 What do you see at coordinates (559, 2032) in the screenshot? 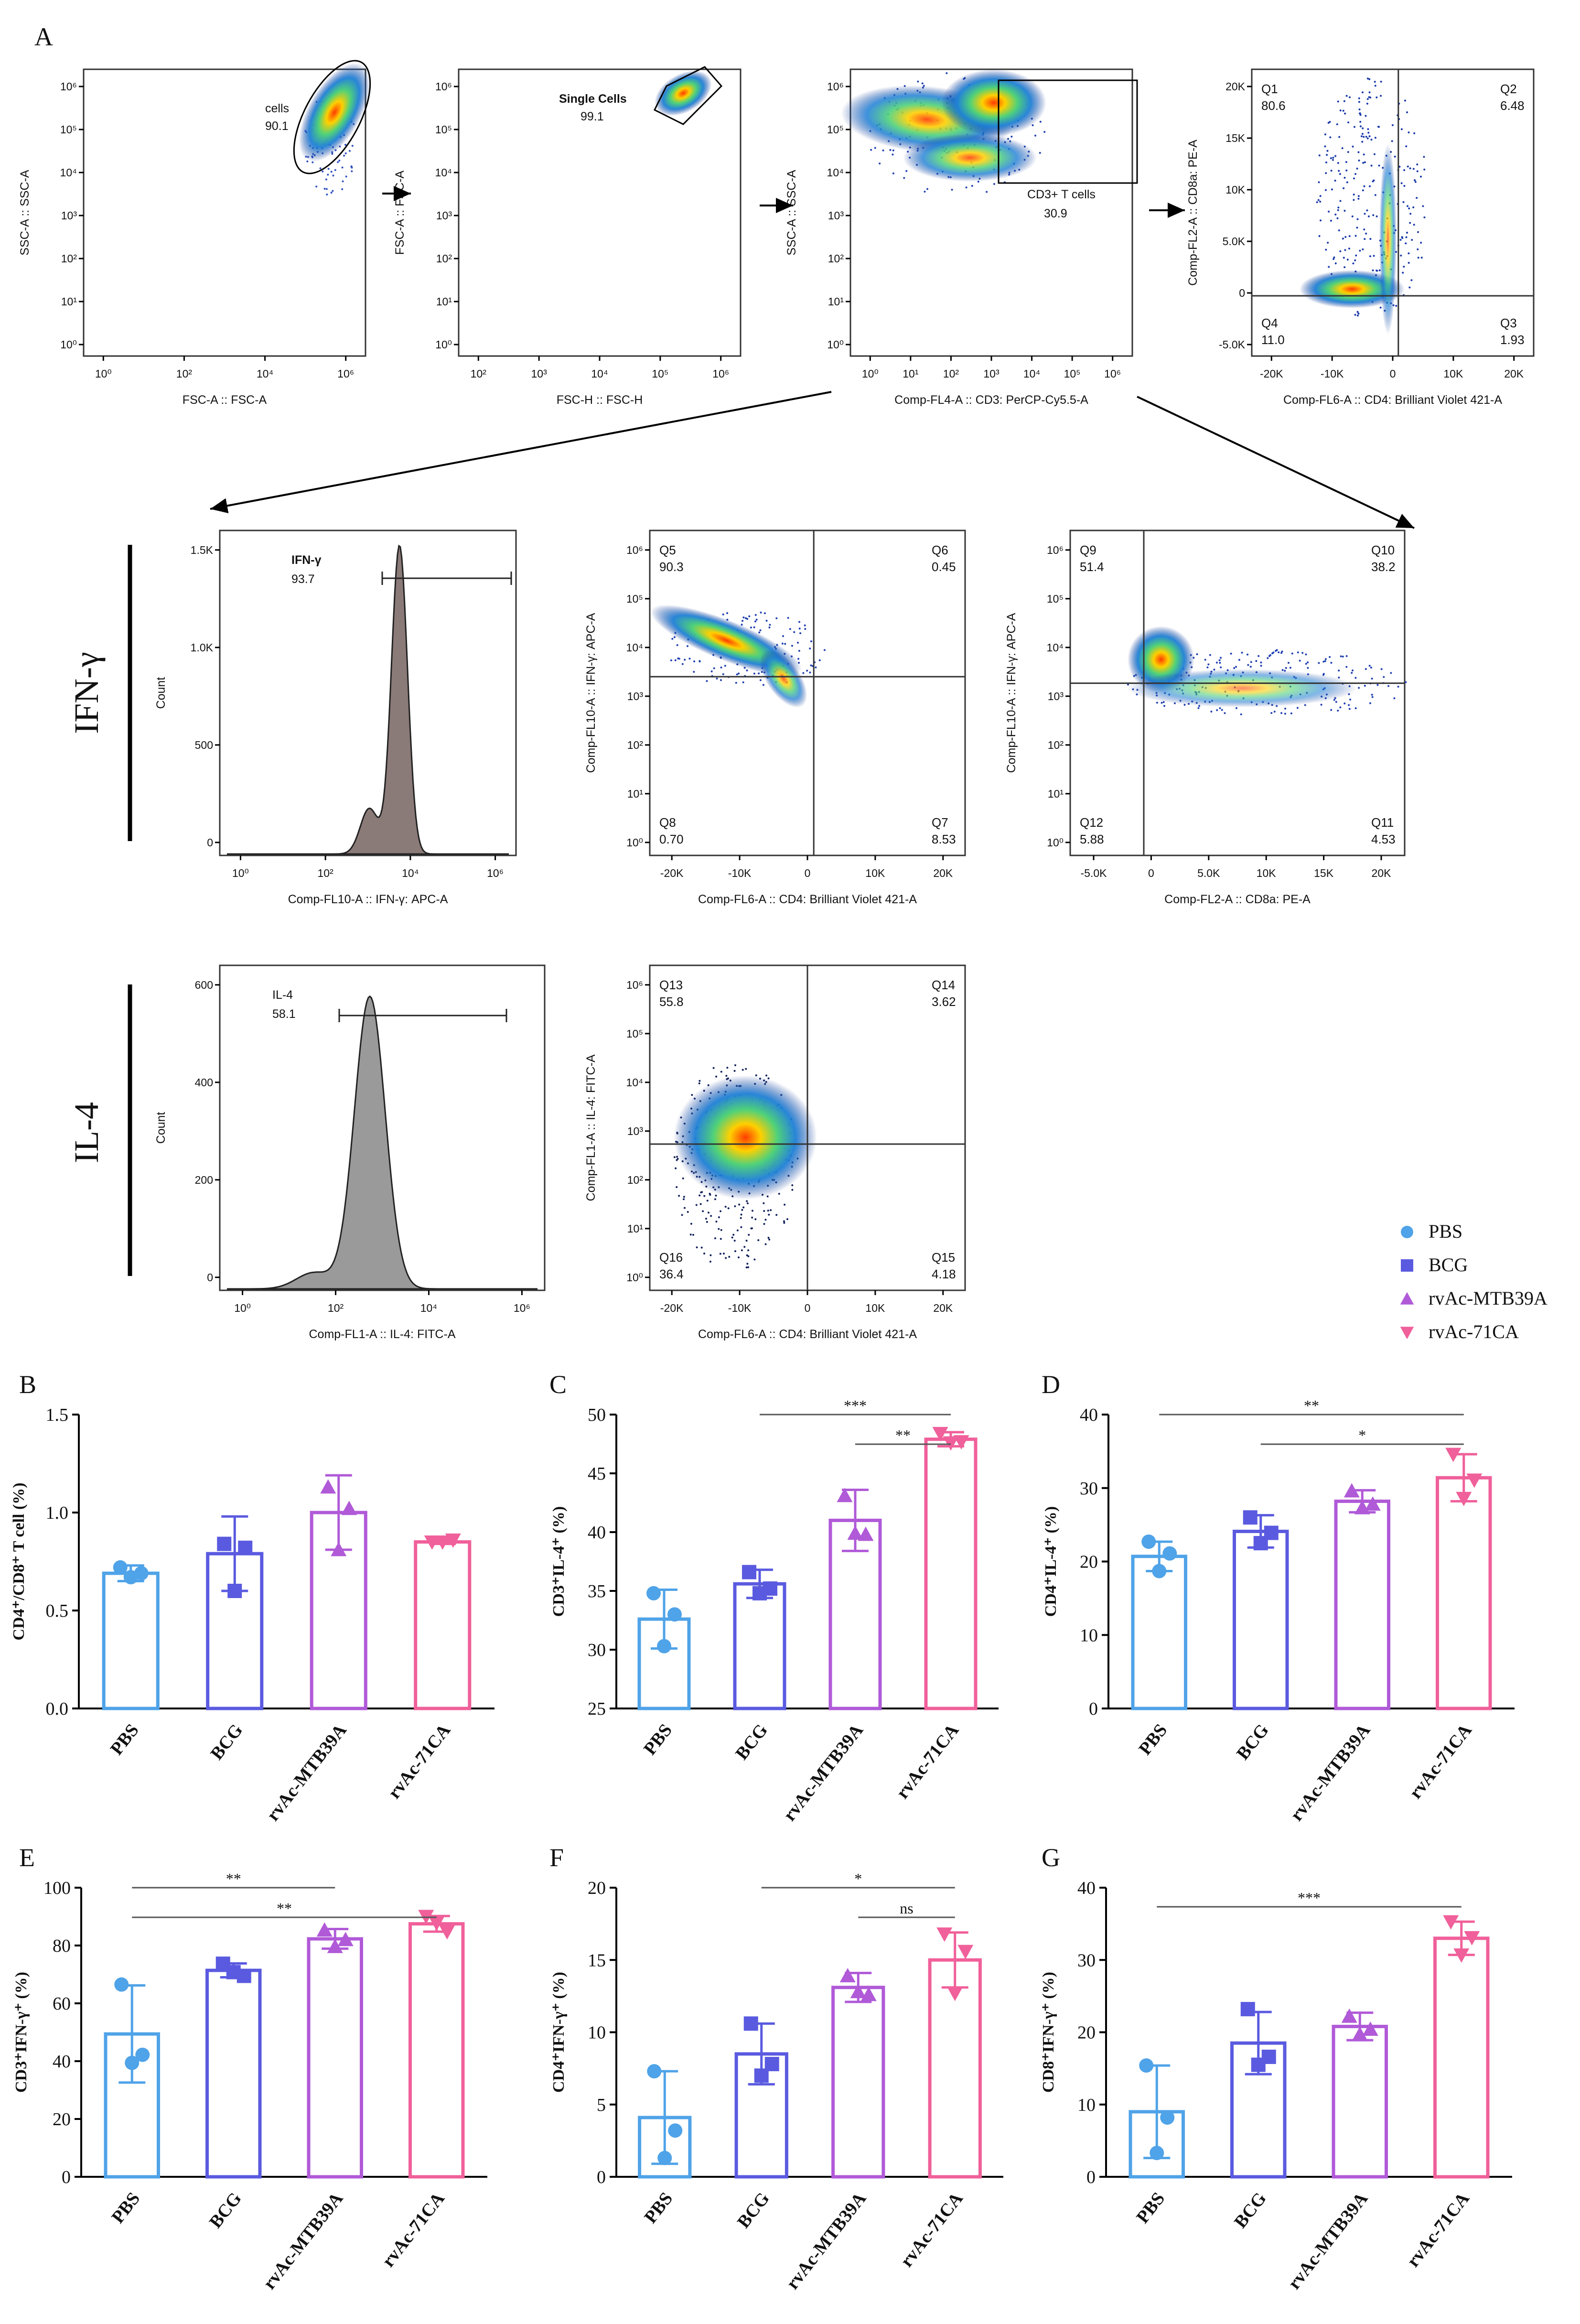
I see `y-axis-label: CD4⁺IFN-γ⁺ (%)` at bounding box center [559, 2032].